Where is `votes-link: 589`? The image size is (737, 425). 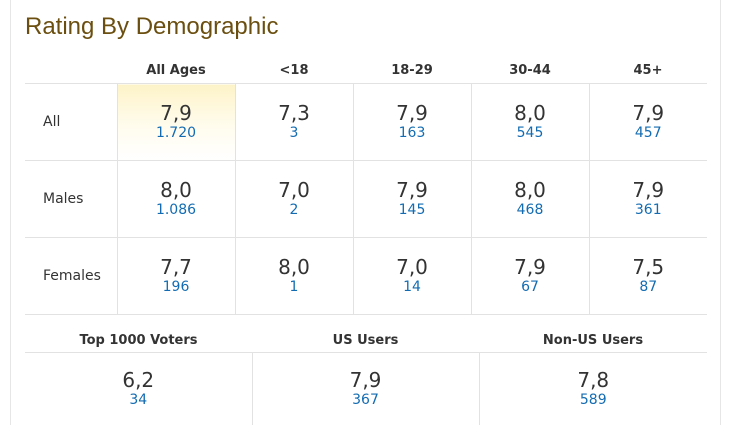
votes-link: 589 is located at coordinates (593, 400).